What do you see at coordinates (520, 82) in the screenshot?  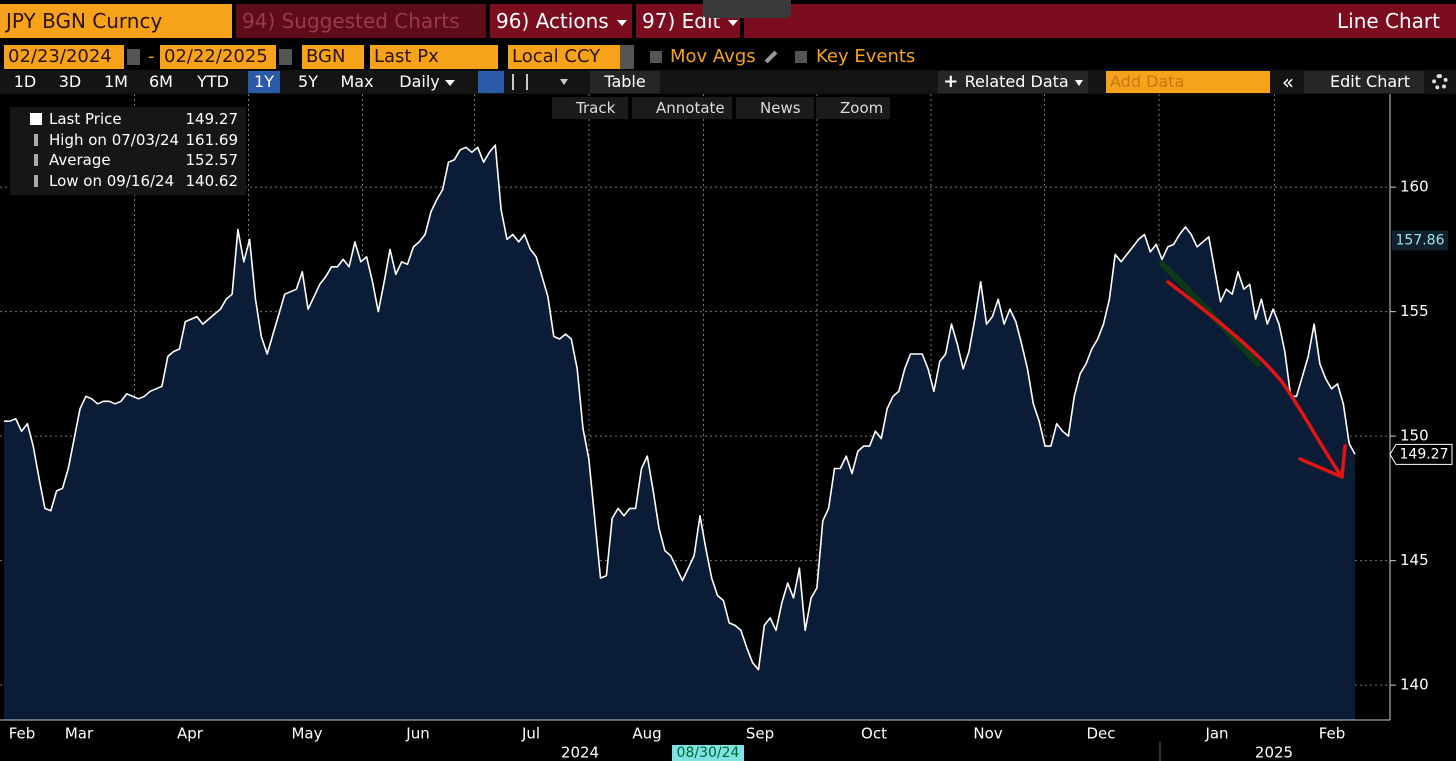 I see `candle-icon` at bounding box center [520, 82].